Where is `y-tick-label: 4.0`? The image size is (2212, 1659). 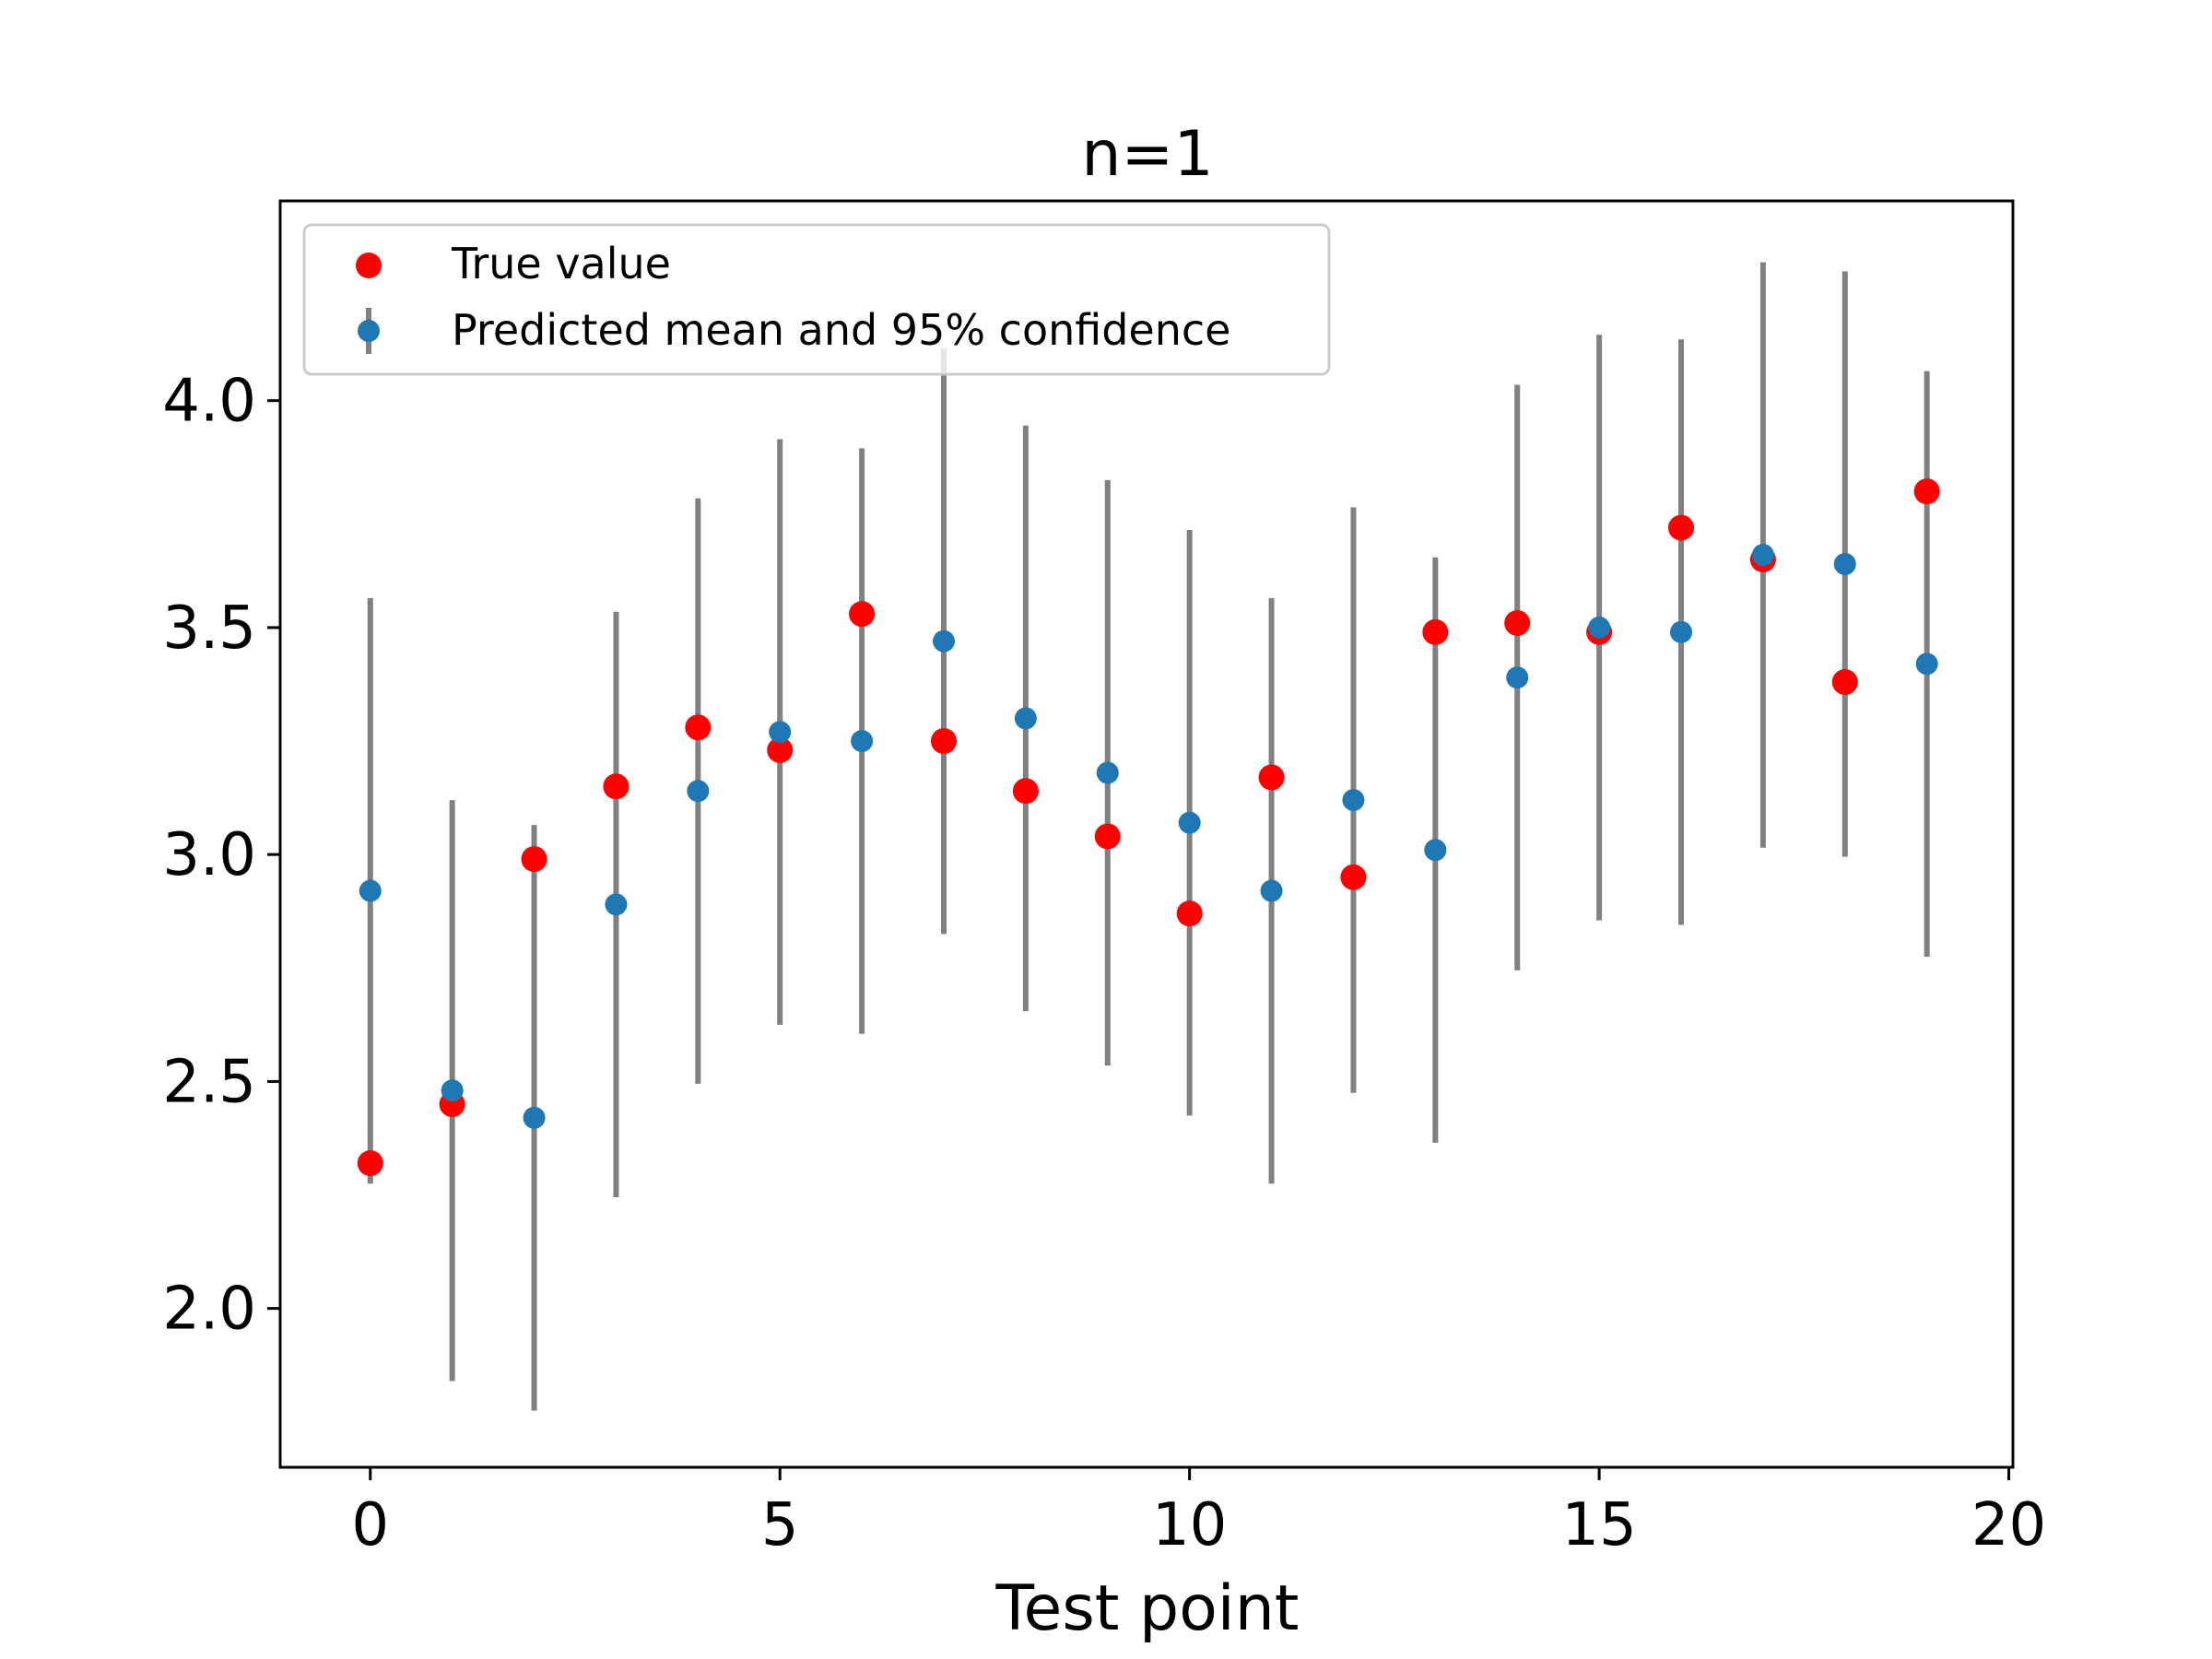
y-tick-label: 4.0 is located at coordinates (209, 402).